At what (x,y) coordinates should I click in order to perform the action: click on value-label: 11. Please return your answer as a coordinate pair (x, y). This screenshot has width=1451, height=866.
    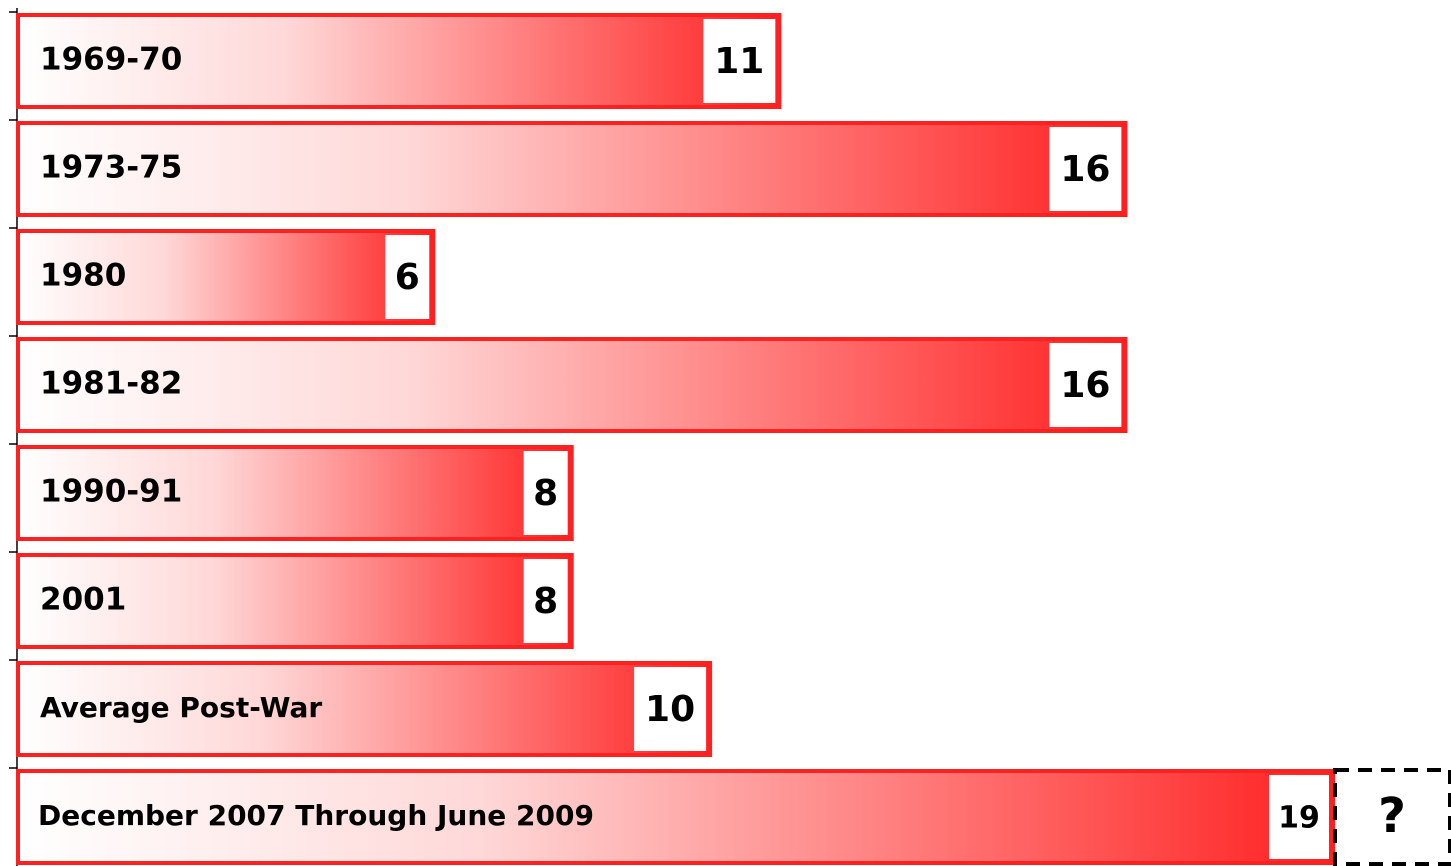
    Looking at the image, I should click on (739, 61).